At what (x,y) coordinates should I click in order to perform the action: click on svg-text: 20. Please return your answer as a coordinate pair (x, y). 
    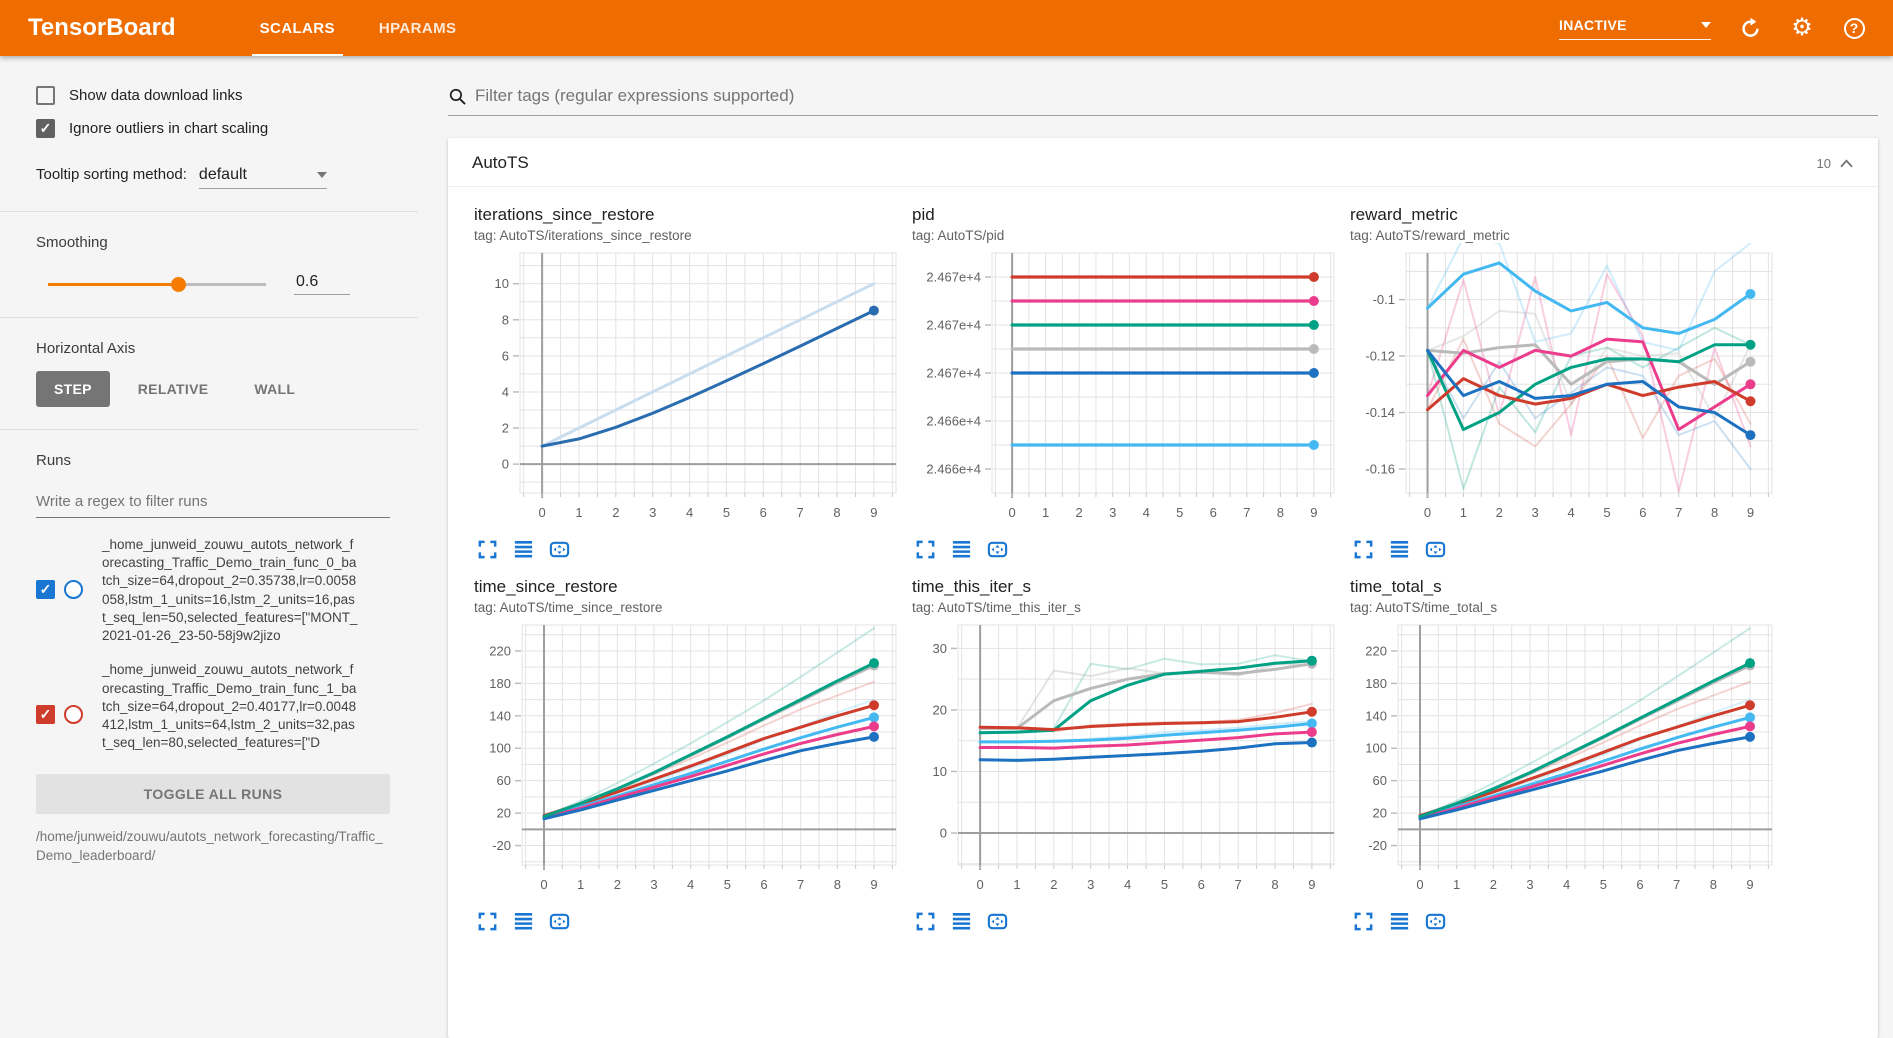
    Looking at the image, I should click on (504, 813).